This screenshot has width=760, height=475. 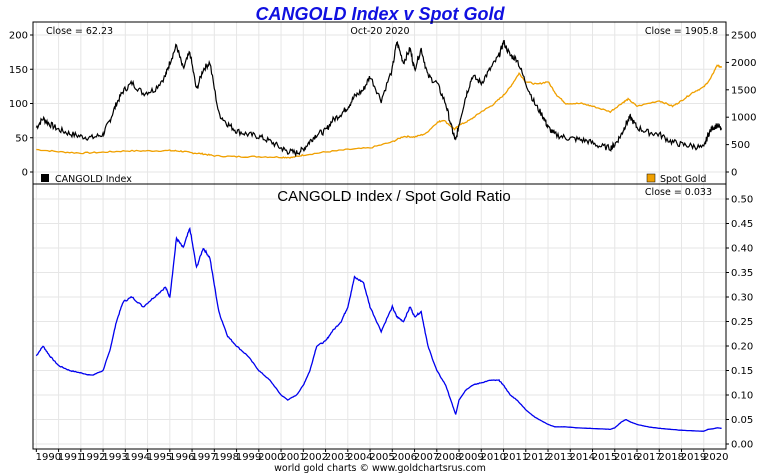 I want to click on ratio-tick-label: 0.50, so click(x=742, y=200).